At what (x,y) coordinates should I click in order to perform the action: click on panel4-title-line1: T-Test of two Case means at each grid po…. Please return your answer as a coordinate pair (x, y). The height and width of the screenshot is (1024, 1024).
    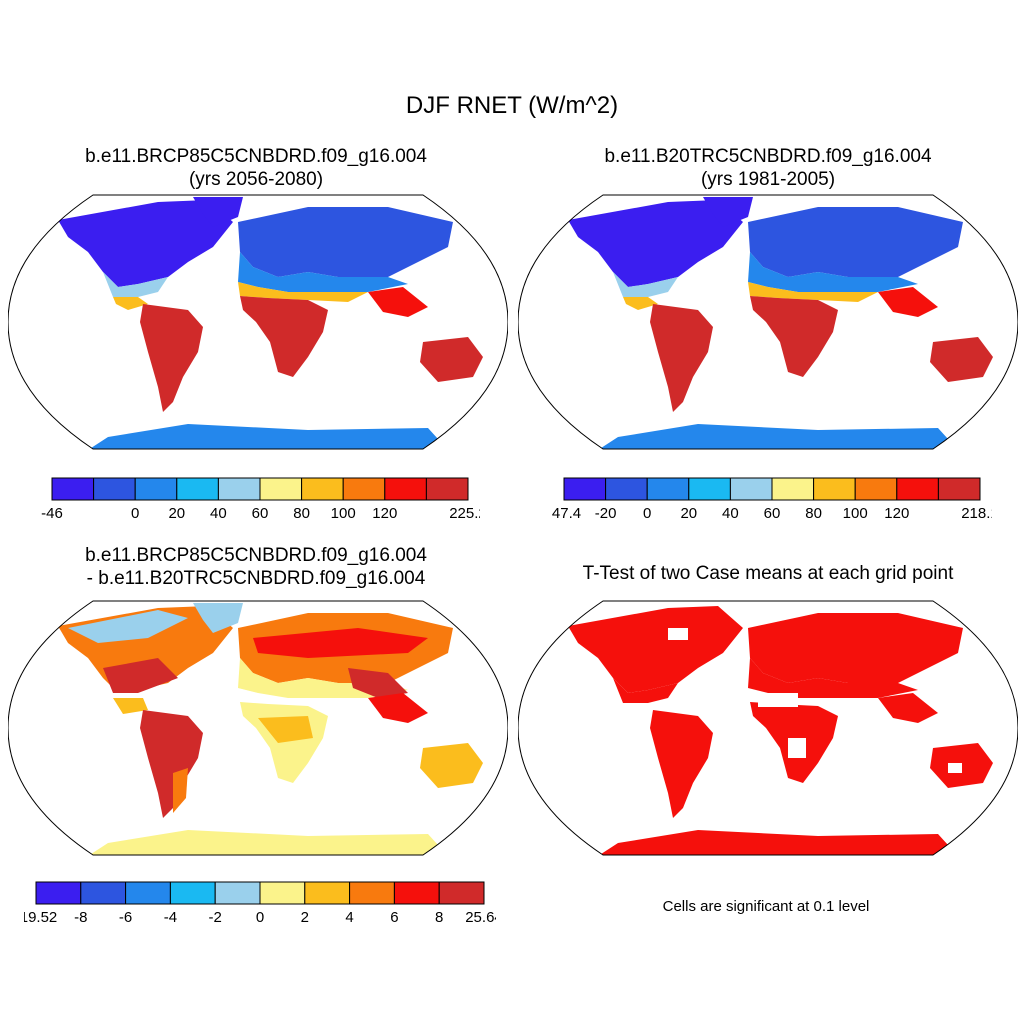
    Looking at the image, I should click on (768, 573).